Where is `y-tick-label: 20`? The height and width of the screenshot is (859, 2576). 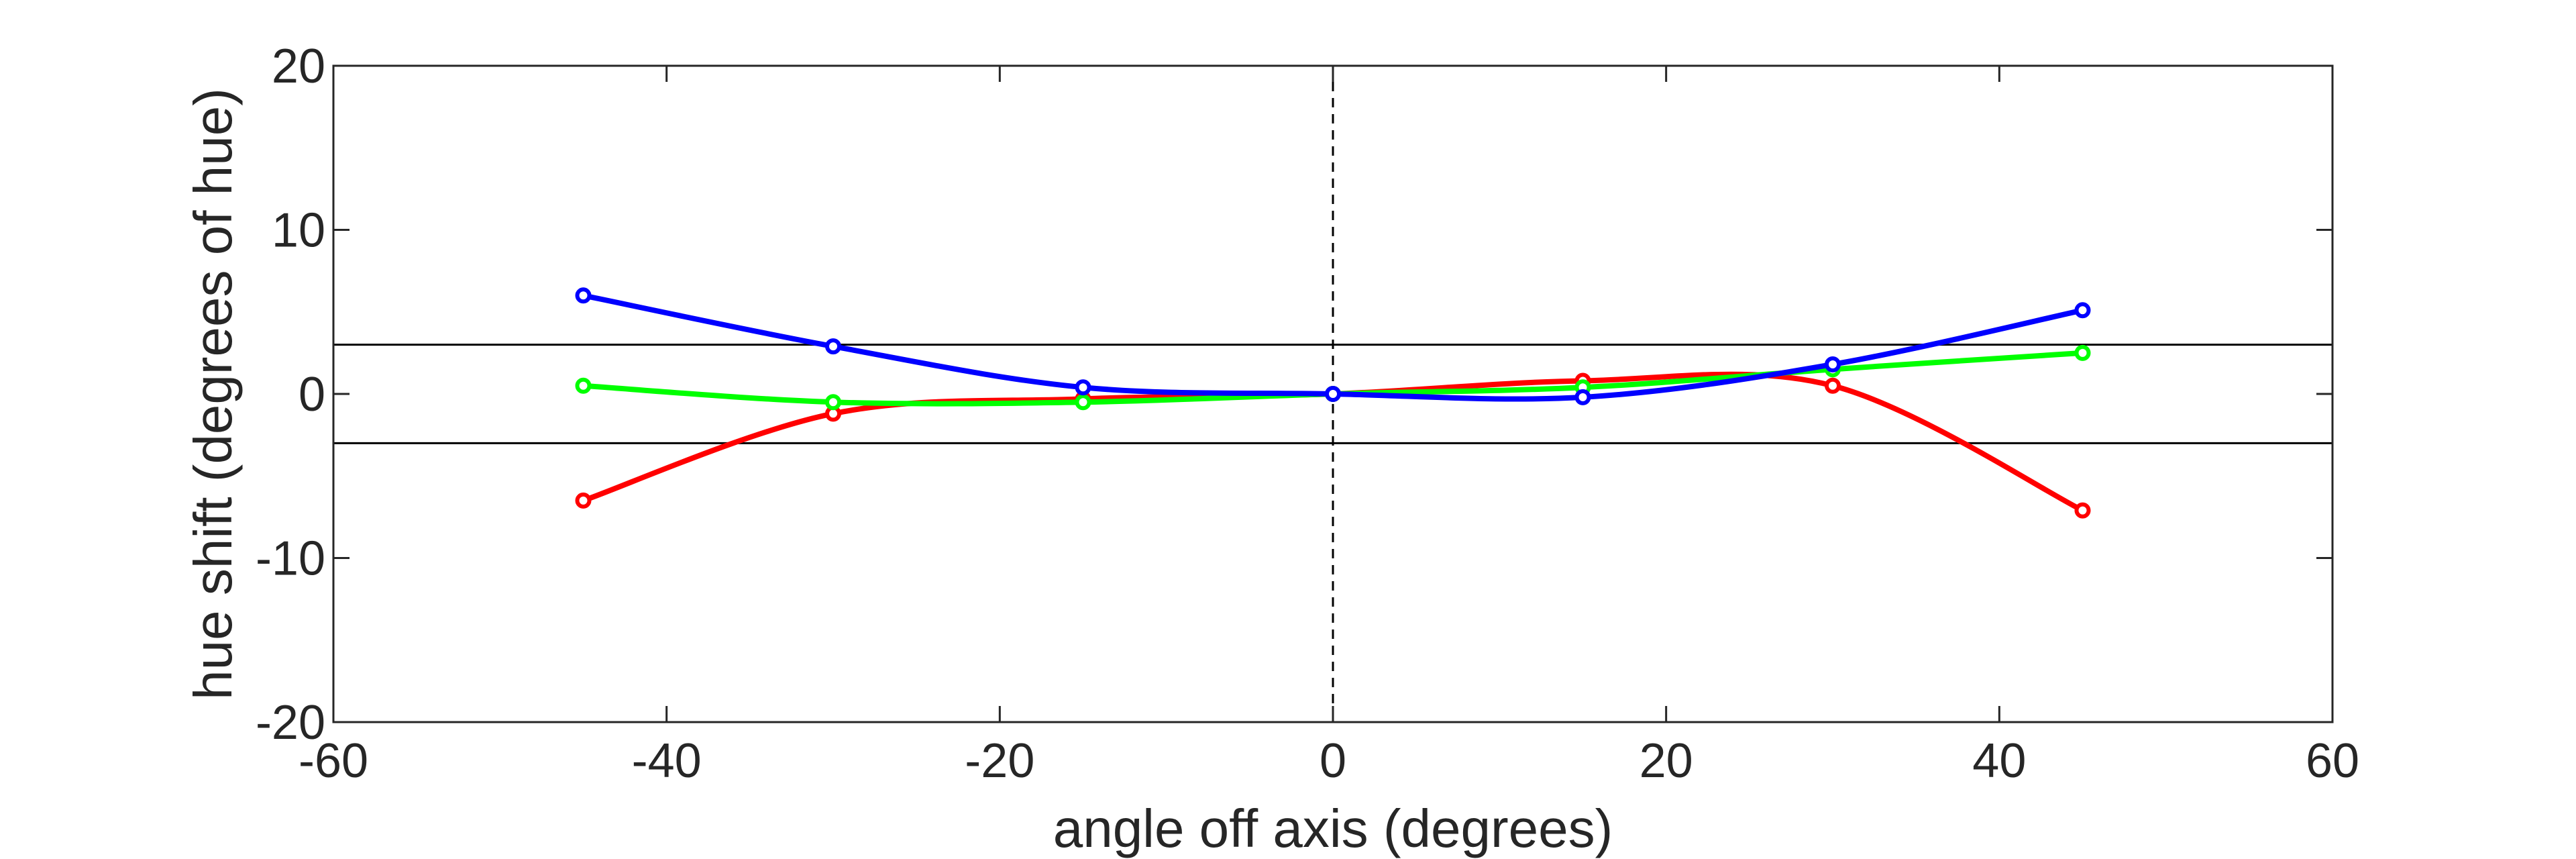
y-tick-label: 20 is located at coordinates (298, 66).